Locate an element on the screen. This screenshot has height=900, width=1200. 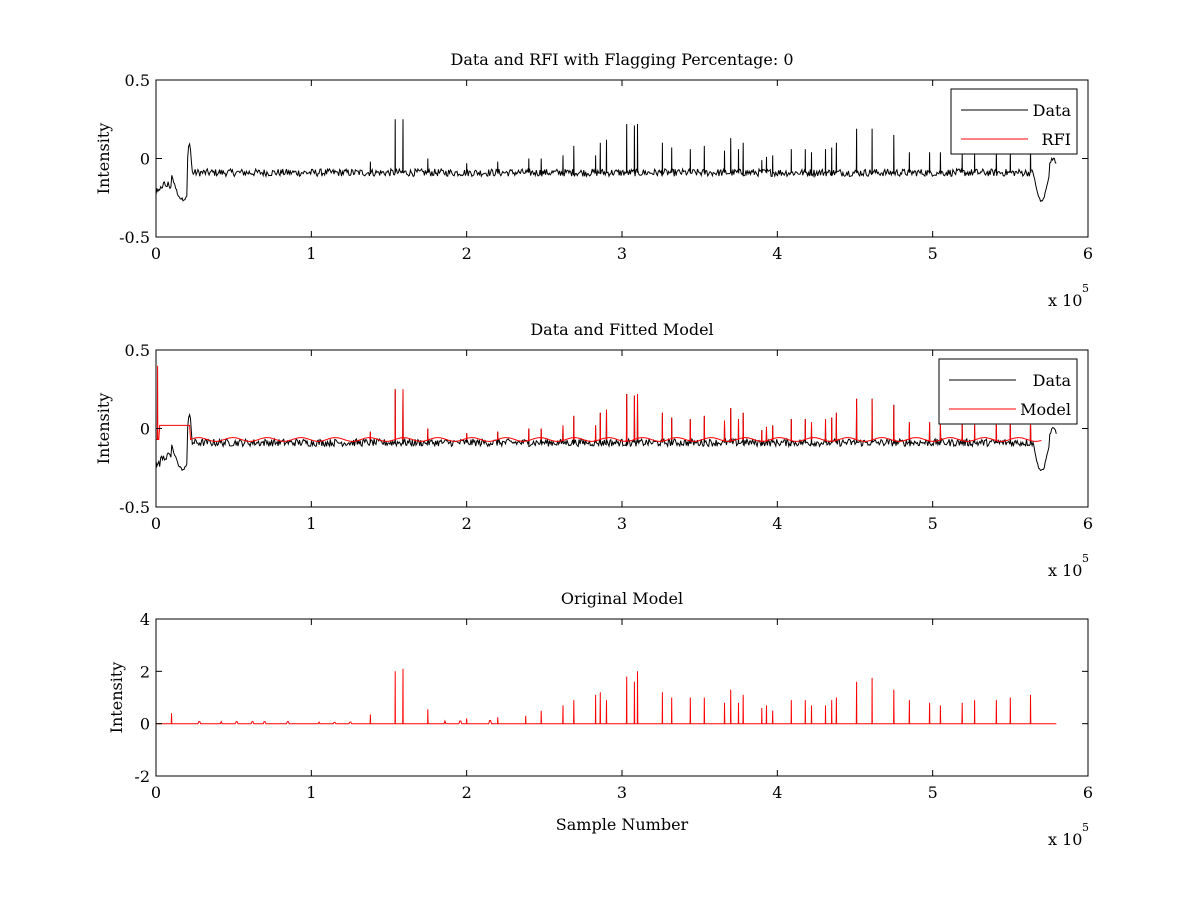
panel-title: Original Model is located at coordinates (622, 598).